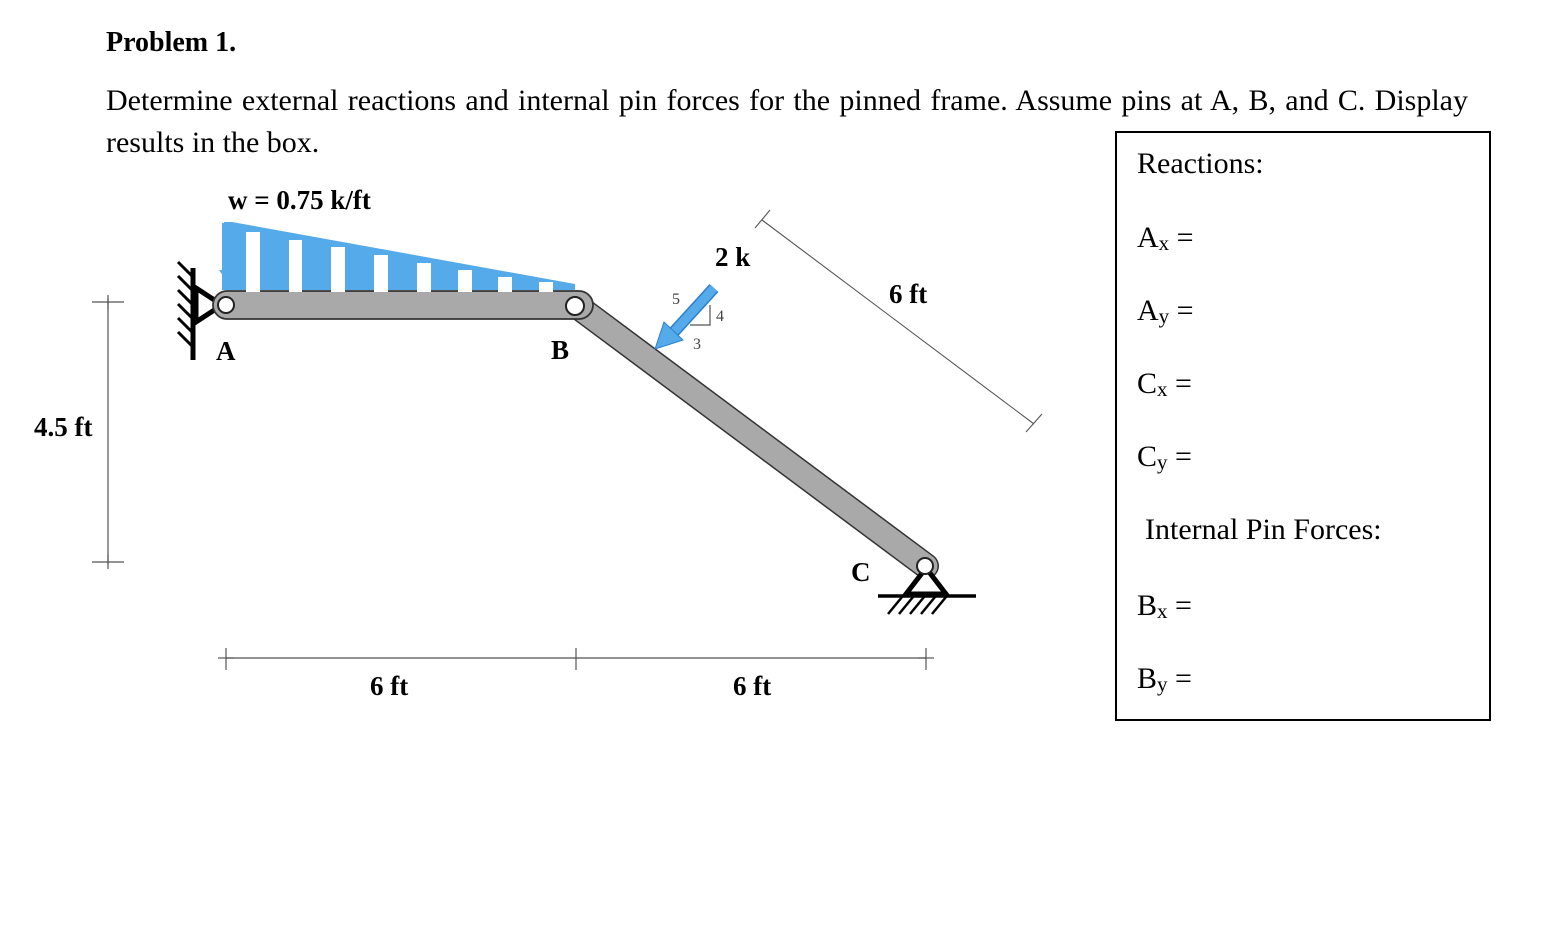 The image size is (1544, 926). I want to click on reaction-ay: Ay =, so click(1165, 311).